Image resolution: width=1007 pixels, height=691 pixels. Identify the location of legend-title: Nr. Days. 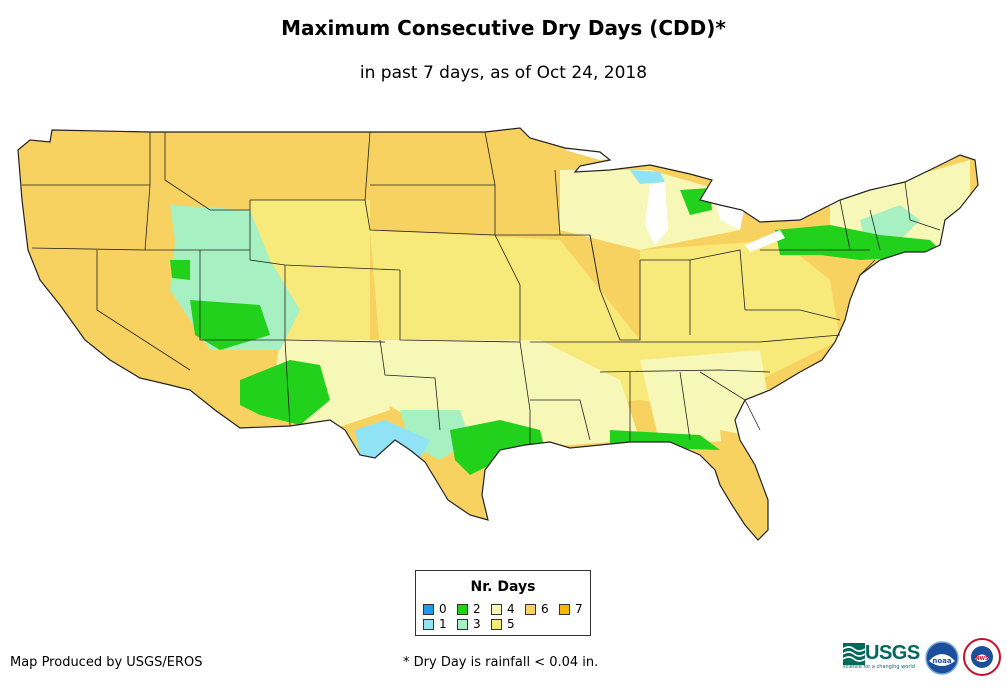
(503, 587).